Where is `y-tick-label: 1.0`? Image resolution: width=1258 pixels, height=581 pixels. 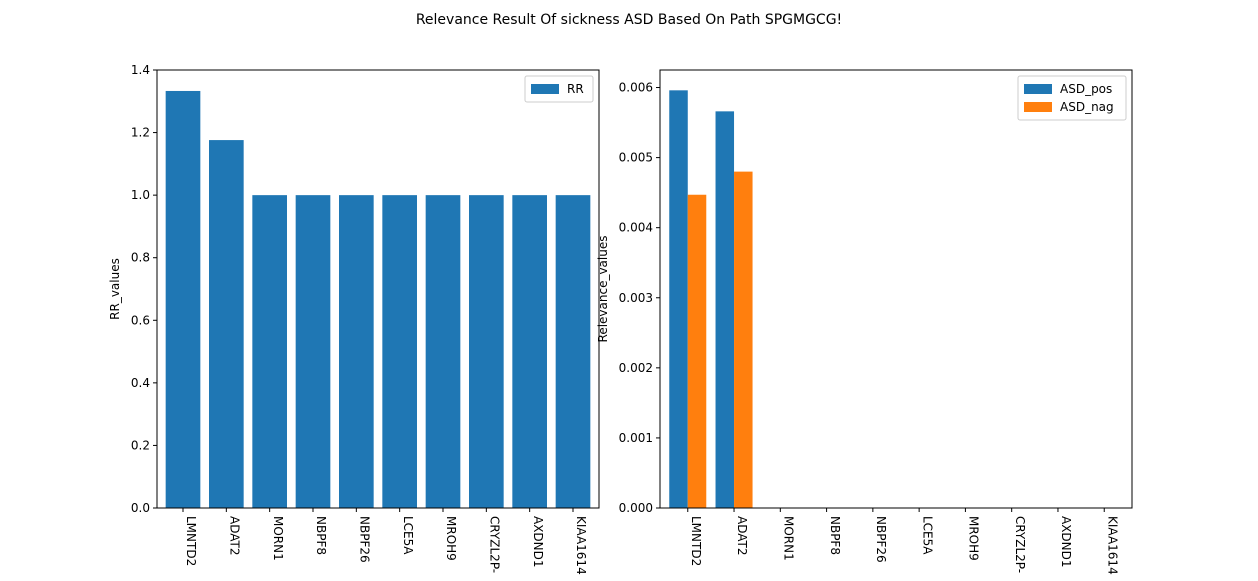 y-tick-label: 1.0 is located at coordinates (140, 195).